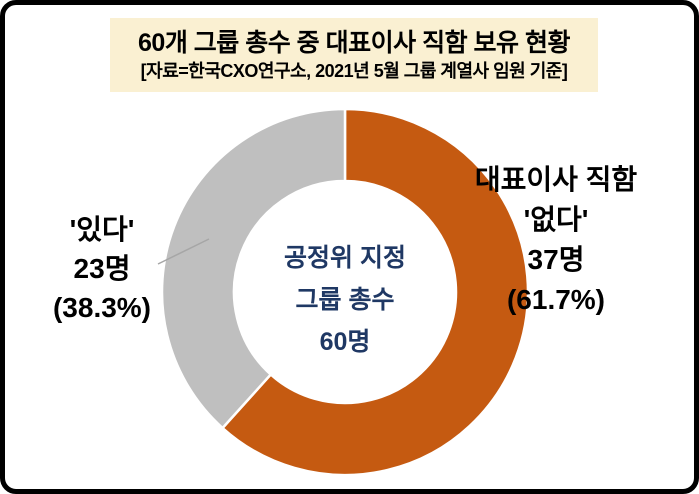 The height and width of the screenshot is (494, 699). I want to click on label-none-title: 대표이사 직함 '없다' 37명 (61.7%), so click(556, 240).